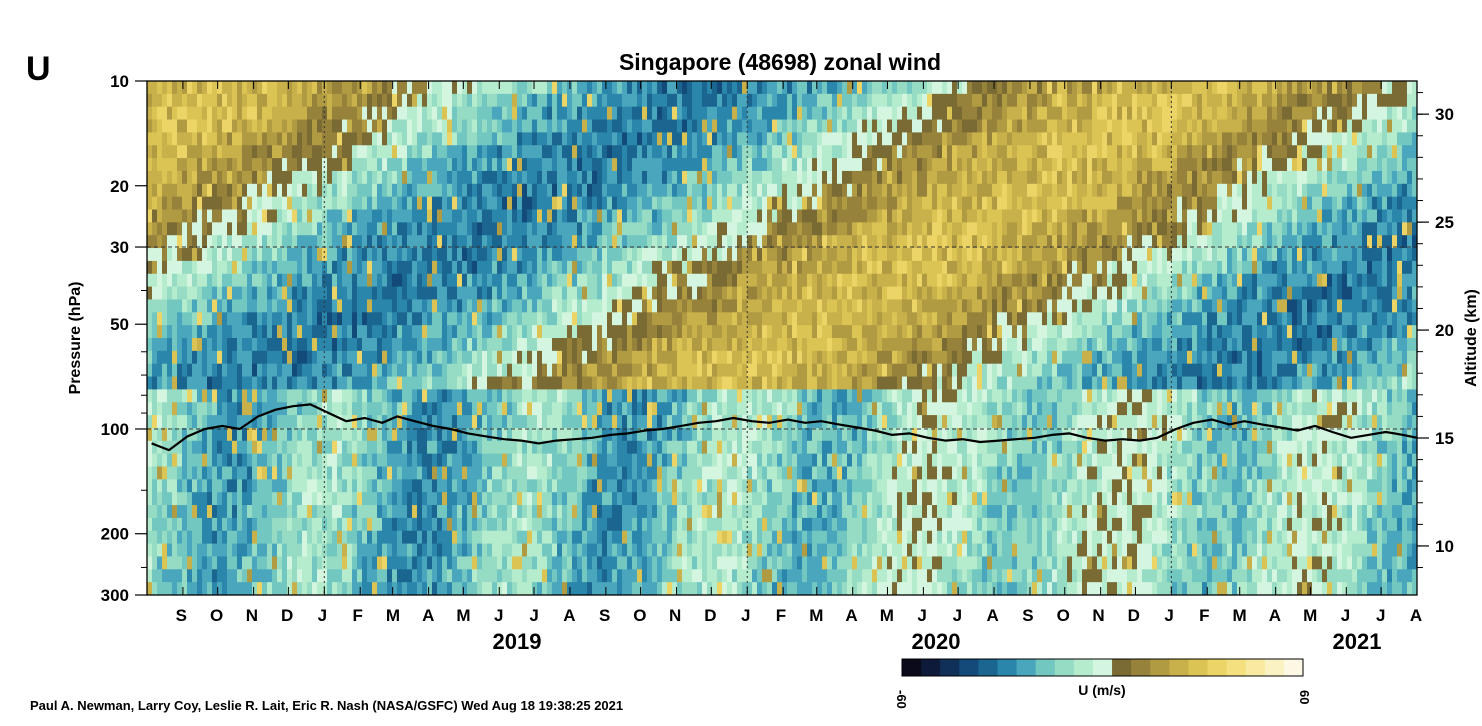 Image resolution: width=1482 pixels, height=726 pixels. What do you see at coordinates (1444, 114) in the screenshot?
I see `altitude-tick-label: 30` at bounding box center [1444, 114].